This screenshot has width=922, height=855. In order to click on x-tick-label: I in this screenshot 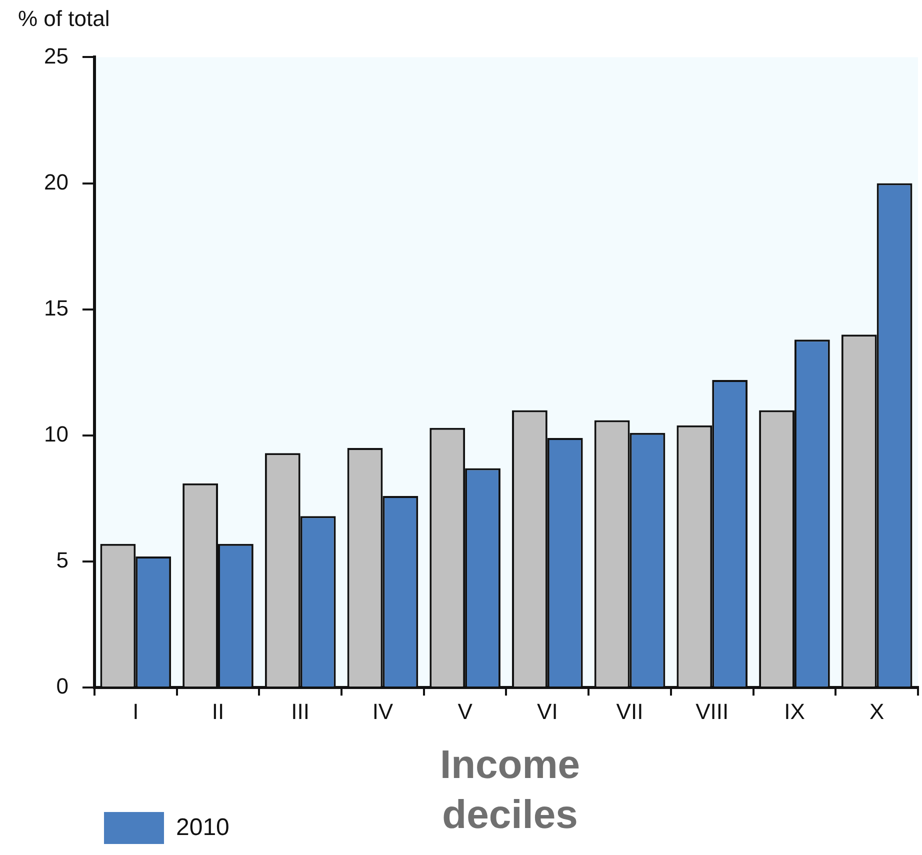, I will do `click(135, 711)`.